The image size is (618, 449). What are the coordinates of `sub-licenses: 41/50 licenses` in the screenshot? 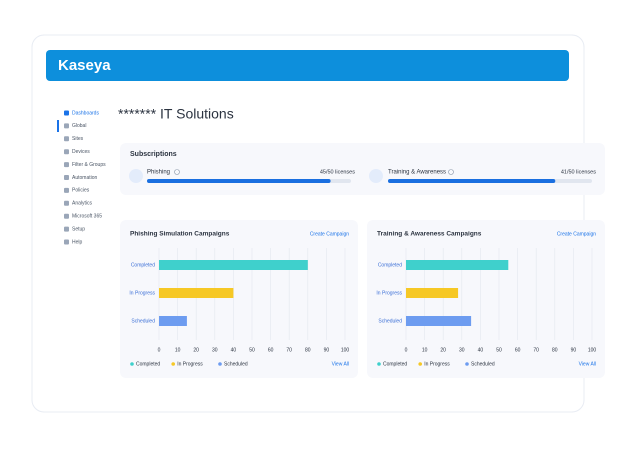 It's located at (578, 172).